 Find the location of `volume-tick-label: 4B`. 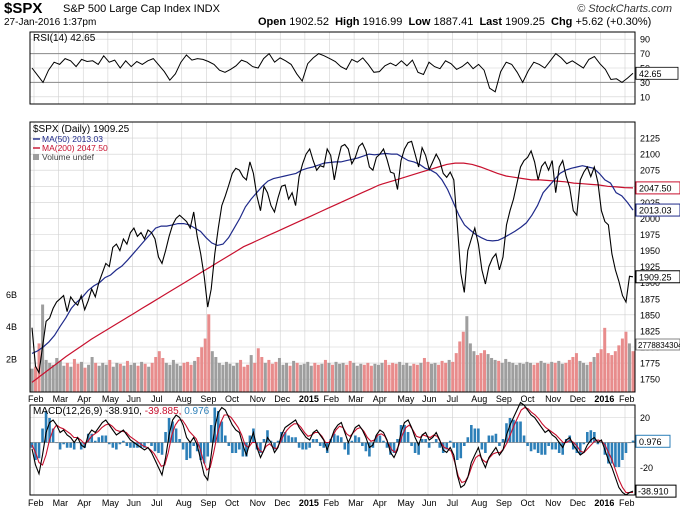

volume-tick-label: 4B is located at coordinates (11, 327).